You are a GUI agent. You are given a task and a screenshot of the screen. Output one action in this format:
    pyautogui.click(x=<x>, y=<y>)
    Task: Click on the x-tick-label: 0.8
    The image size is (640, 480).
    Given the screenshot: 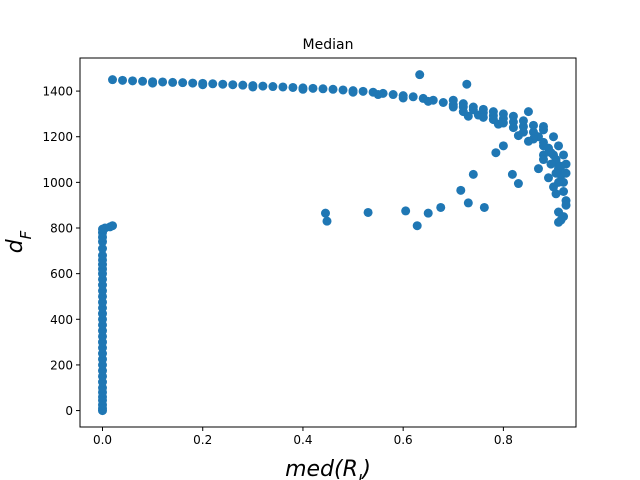 What is the action you would take?
    pyautogui.click(x=503, y=440)
    